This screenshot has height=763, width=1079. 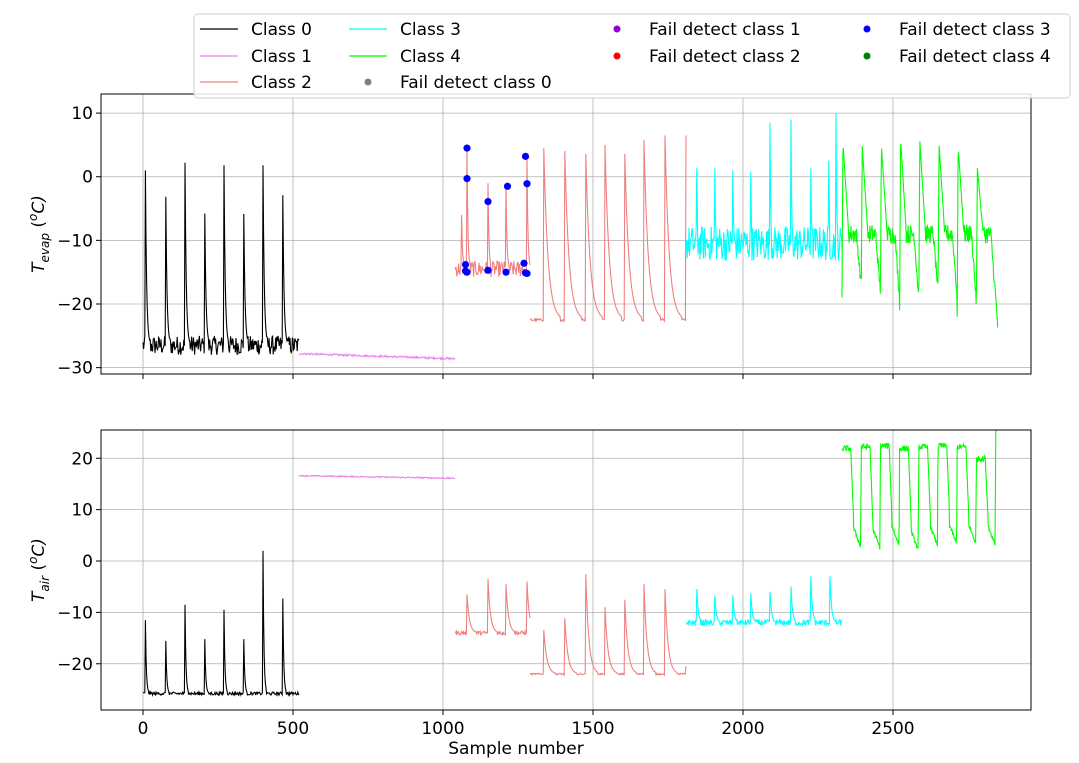 I want to click on legend-label: Fail detect class 1, so click(x=725, y=30).